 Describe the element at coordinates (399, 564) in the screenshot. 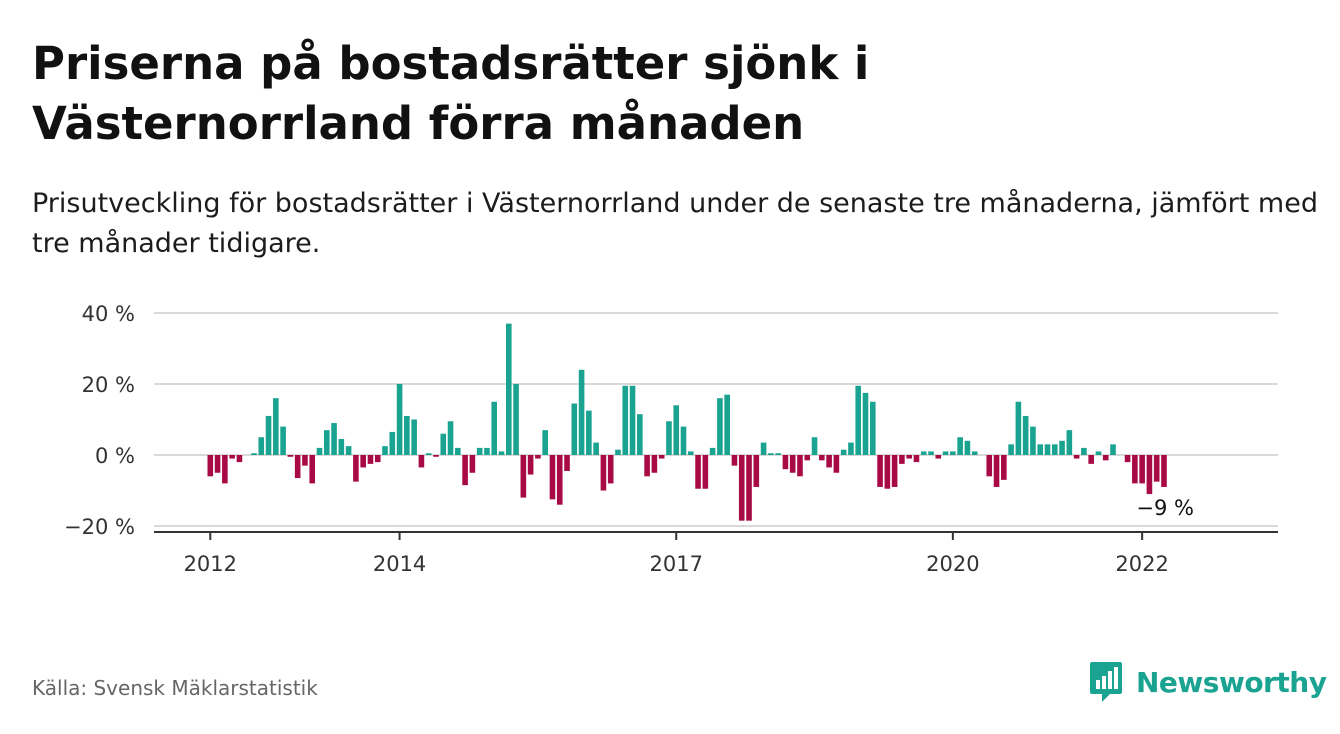

I see `x-tick-label: 2014` at that location.